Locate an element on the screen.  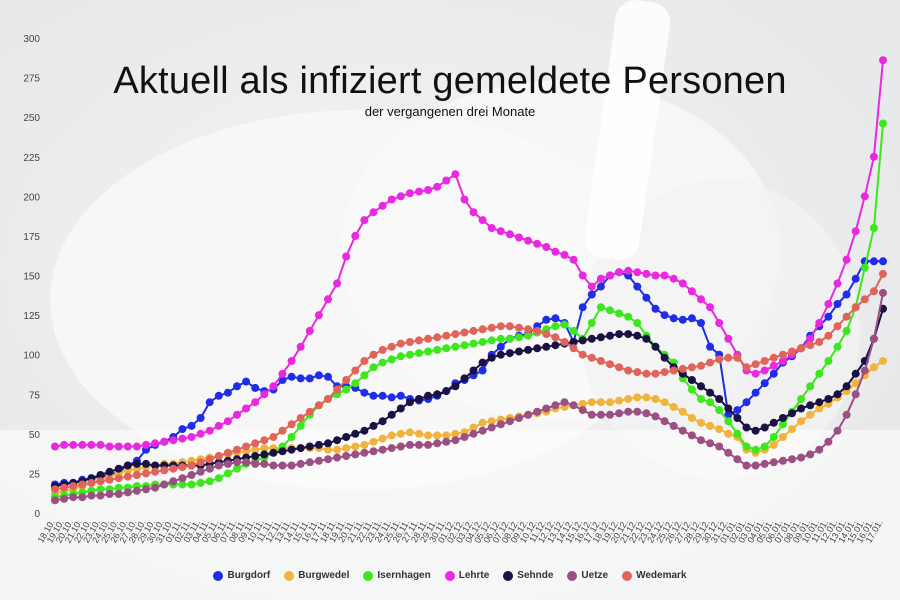
legend-item: Wedemark is located at coordinates (654, 575).